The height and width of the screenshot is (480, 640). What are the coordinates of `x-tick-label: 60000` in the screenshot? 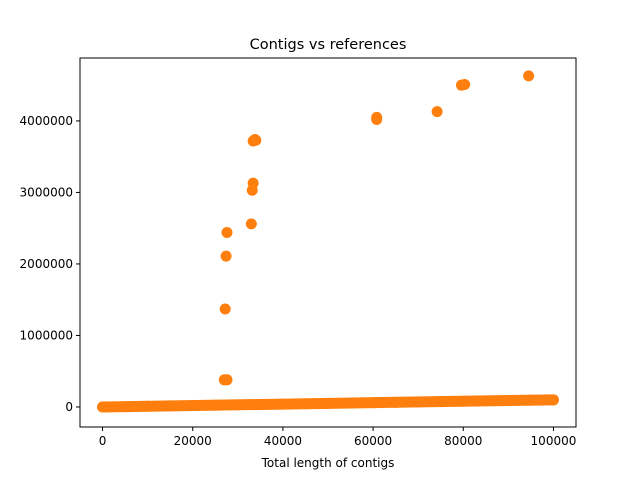 It's located at (373, 441).